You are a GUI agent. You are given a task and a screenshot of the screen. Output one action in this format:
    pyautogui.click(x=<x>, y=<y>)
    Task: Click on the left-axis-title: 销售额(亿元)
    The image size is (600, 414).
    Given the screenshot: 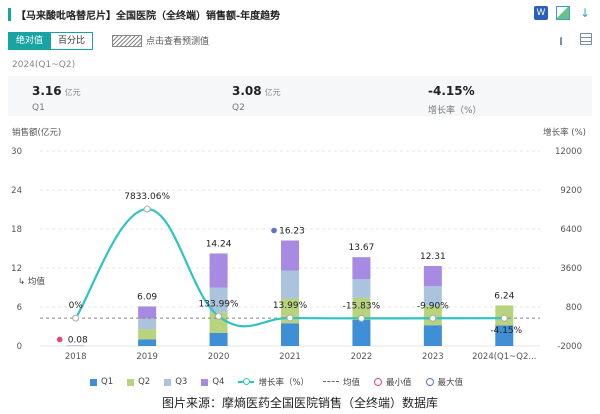 What is the action you would take?
    pyautogui.click(x=37, y=133)
    